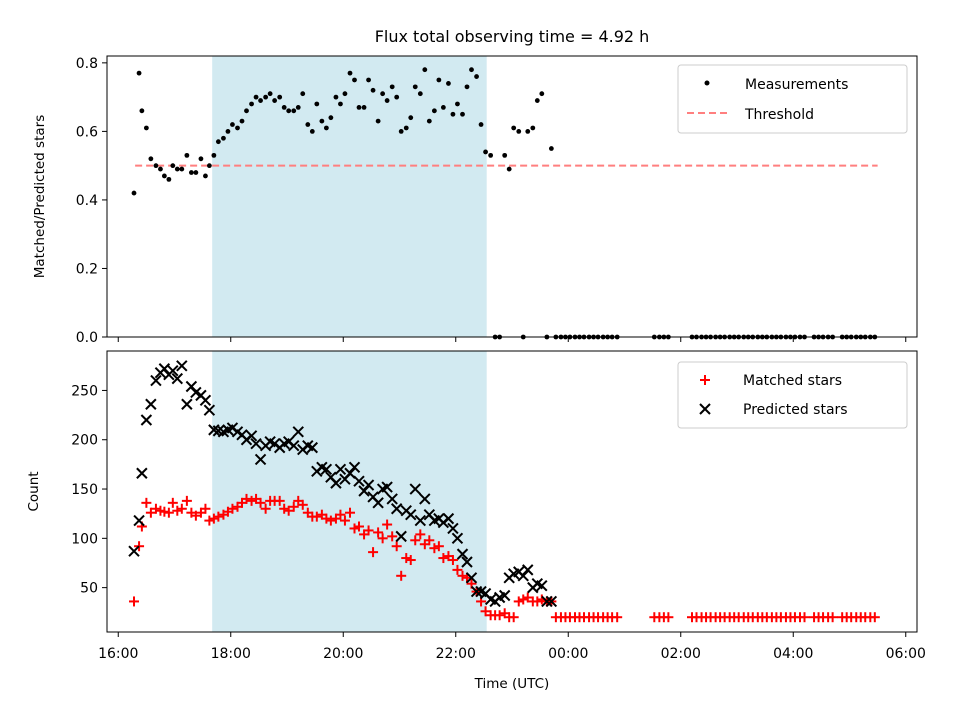  Describe the element at coordinates (343, 654) in the screenshot. I see `x-tick-label: 20:00` at that location.